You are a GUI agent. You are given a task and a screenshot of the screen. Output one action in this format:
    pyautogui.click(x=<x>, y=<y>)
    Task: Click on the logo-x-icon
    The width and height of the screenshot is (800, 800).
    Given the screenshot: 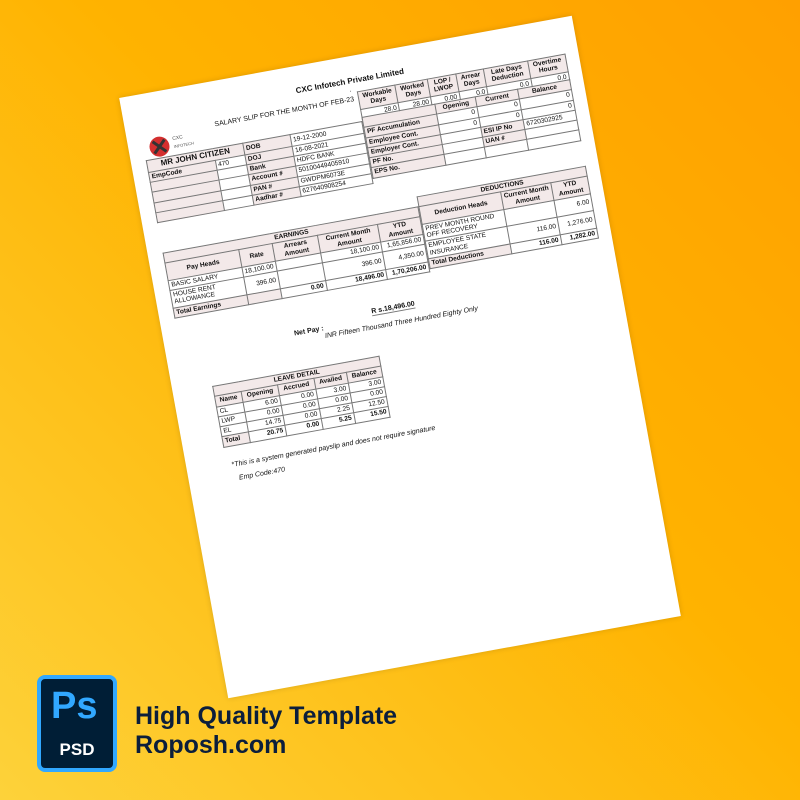 What is the action you would take?
    pyautogui.click(x=159, y=146)
    